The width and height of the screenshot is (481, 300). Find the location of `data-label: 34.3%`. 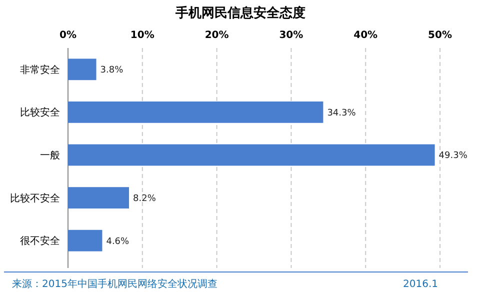

data-label: 34.3% is located at coordinates (341, 113).